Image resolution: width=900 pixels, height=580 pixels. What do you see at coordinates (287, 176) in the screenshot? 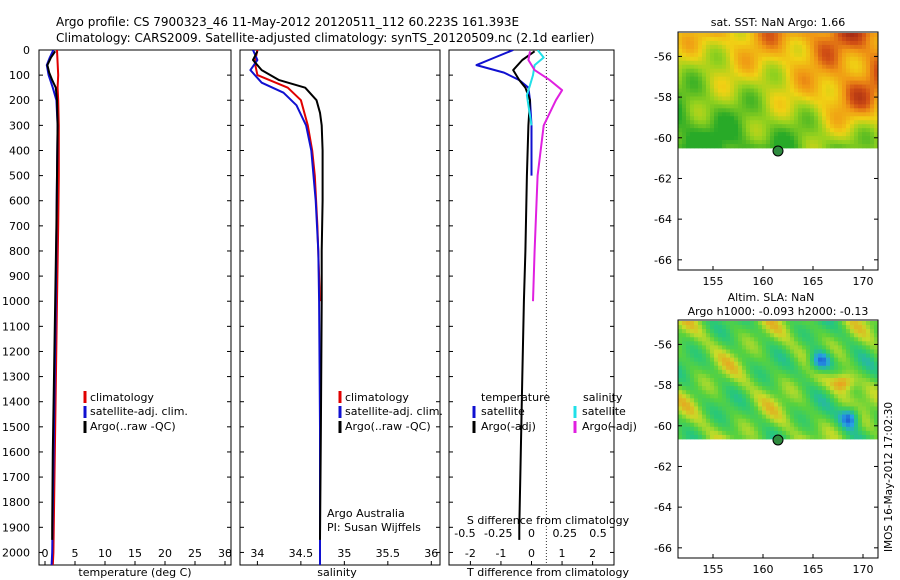
I see `series-climatology` at bounding box center [287, 176].